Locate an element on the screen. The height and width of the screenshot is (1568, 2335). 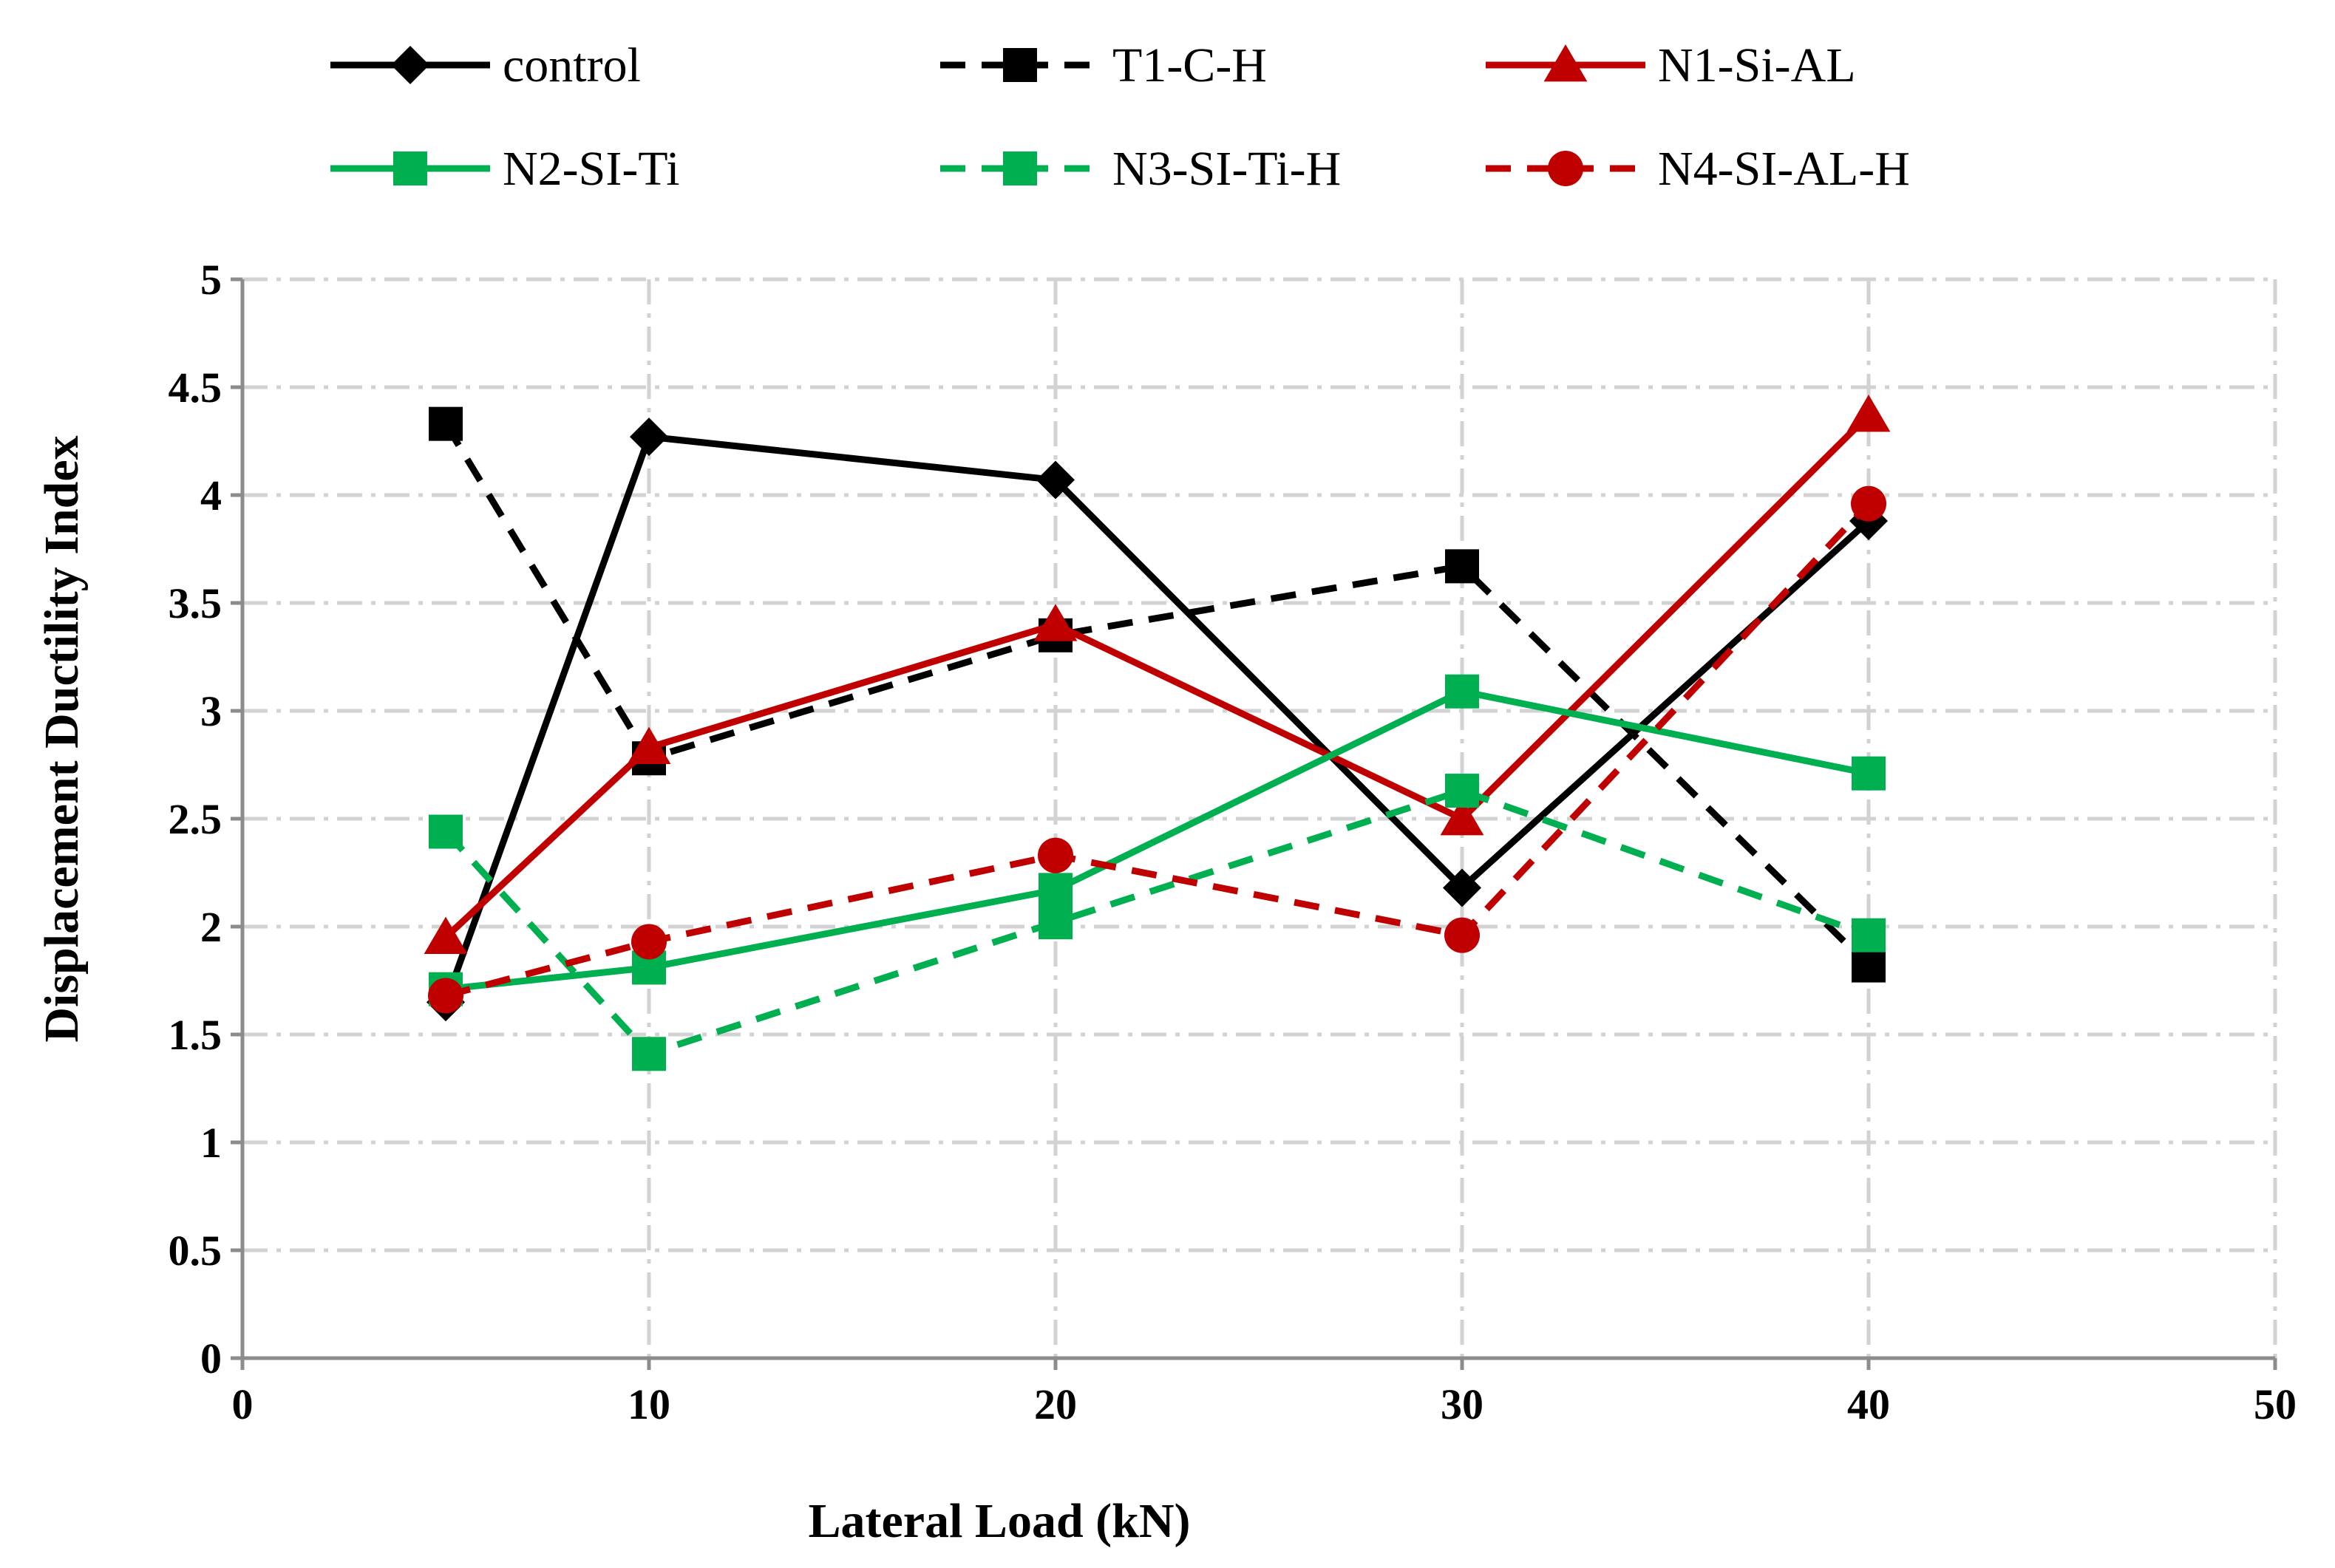
x-tick-label: 30 is located at coordinates (1462, 1404).